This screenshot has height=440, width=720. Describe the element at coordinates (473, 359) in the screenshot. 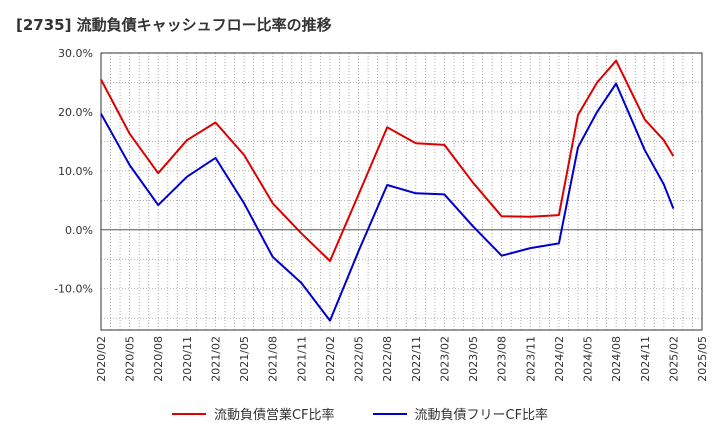

I see `x-tick-label: 2023/05` at that location.